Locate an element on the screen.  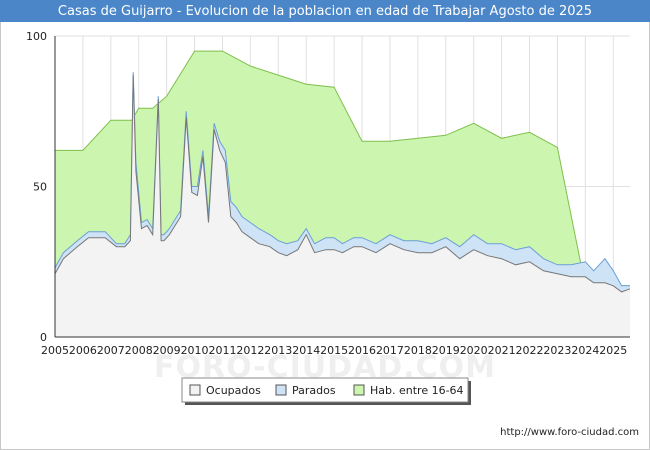
x-tick-label: 2005 is located at coordinates (55, 350).